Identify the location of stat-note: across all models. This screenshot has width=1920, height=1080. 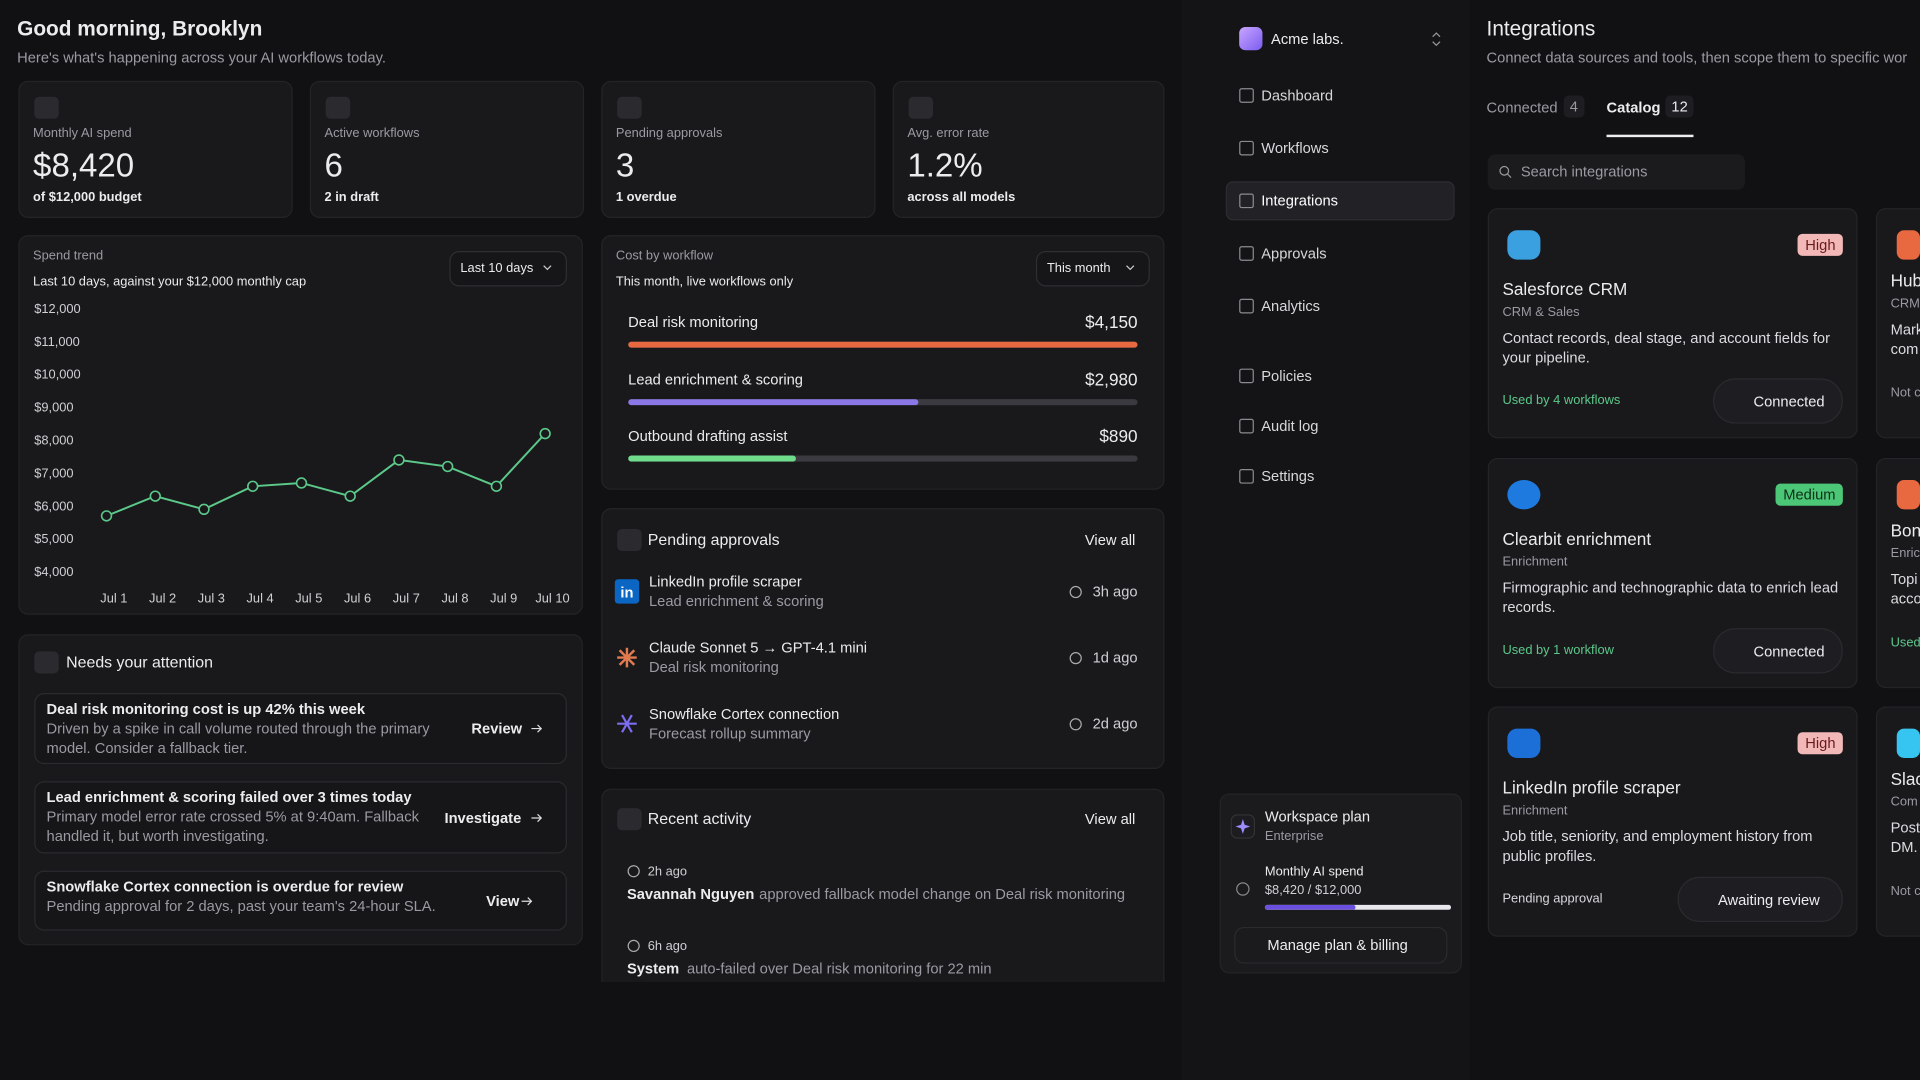
(961, 197).